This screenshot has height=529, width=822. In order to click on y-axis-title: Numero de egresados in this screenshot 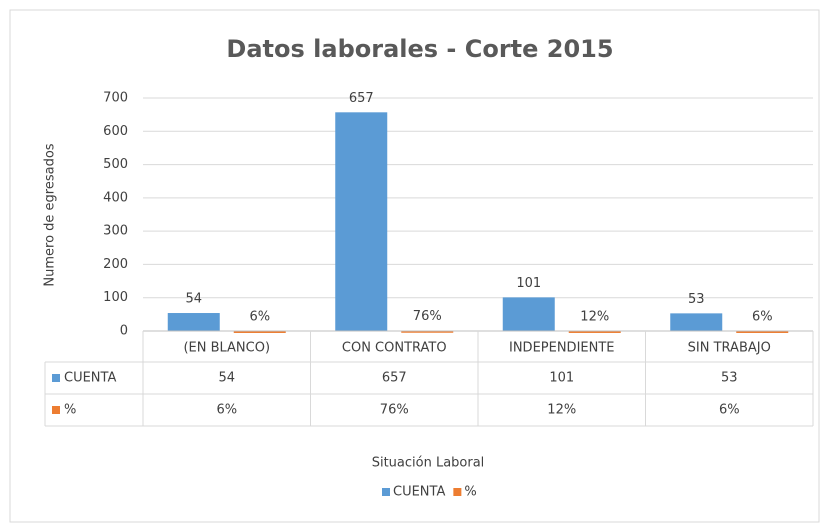, I will do `click(50, 214)`.